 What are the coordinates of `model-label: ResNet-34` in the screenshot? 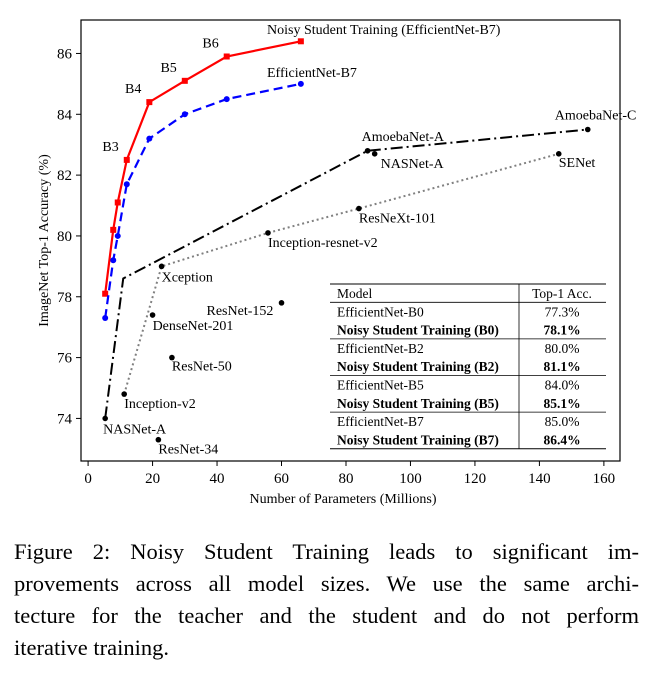 It's located at (188, 450).